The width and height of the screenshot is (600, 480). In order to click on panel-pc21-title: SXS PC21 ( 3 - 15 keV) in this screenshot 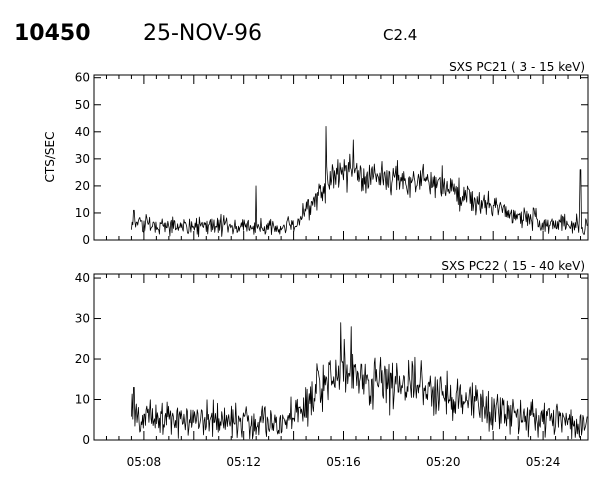, I will do `click(517, 67)`.